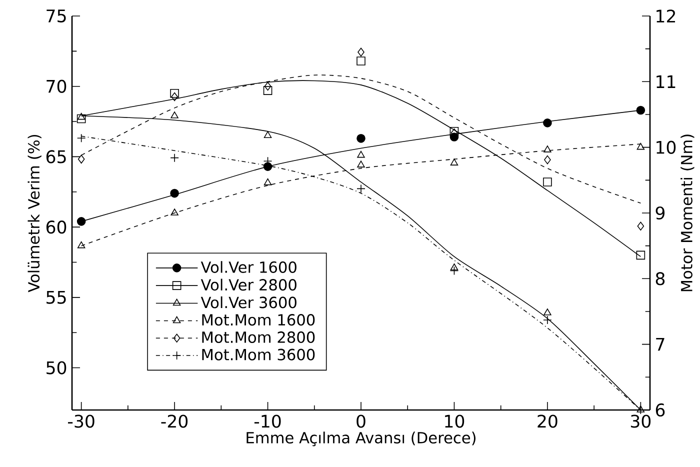 Image resolution: width=700 pixels, height=467 pixels. Describe the element at coordinates (248, 302) in the screenshot. I see `legend-label: Vol.Ver 3600` at that location.